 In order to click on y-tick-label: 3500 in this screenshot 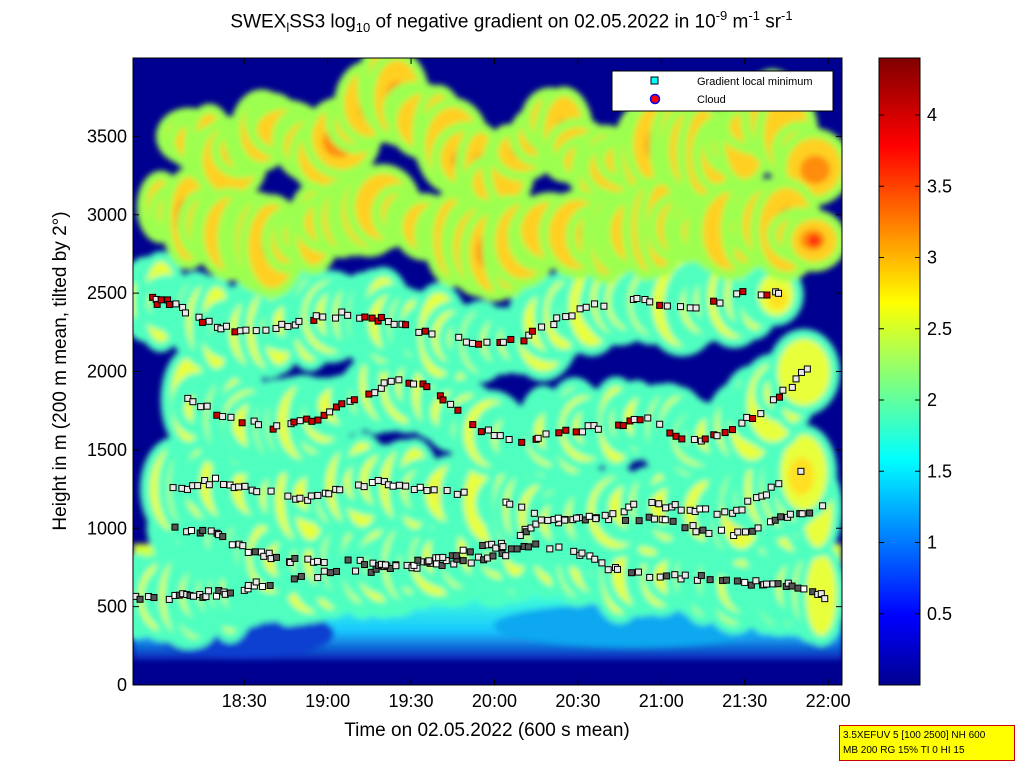, I will do `click(107, 136)`.